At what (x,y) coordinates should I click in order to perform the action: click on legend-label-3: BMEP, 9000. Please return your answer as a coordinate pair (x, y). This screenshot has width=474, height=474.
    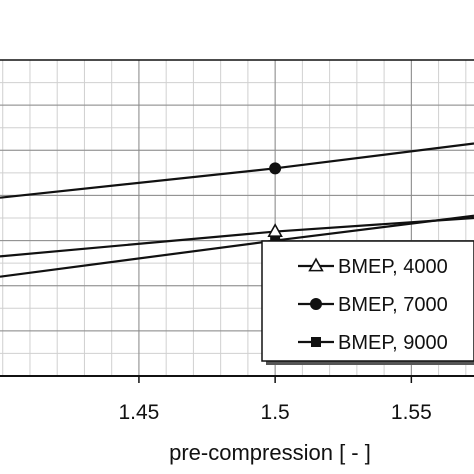
    Looking at the image, I should click on (393, 343).